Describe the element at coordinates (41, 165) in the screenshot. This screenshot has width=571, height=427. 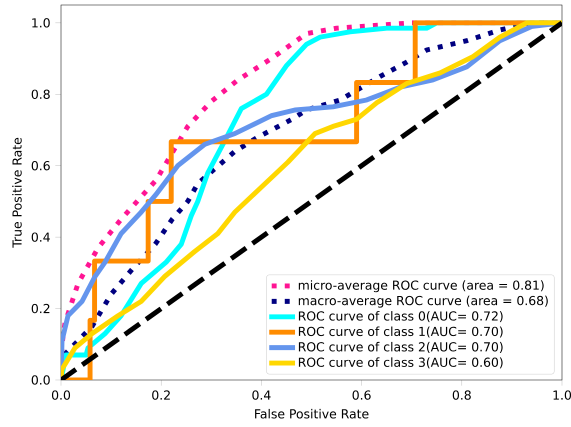
I see `y-tick-label: 0.6` at that location.